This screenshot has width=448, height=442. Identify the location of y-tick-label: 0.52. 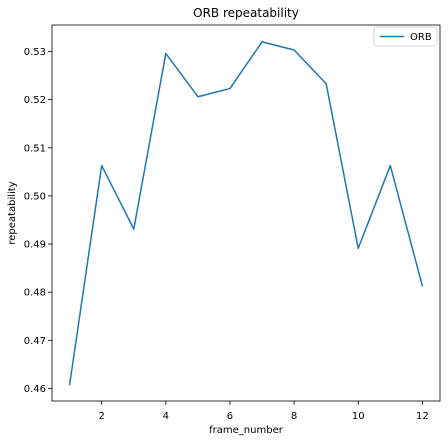
(35, 100).